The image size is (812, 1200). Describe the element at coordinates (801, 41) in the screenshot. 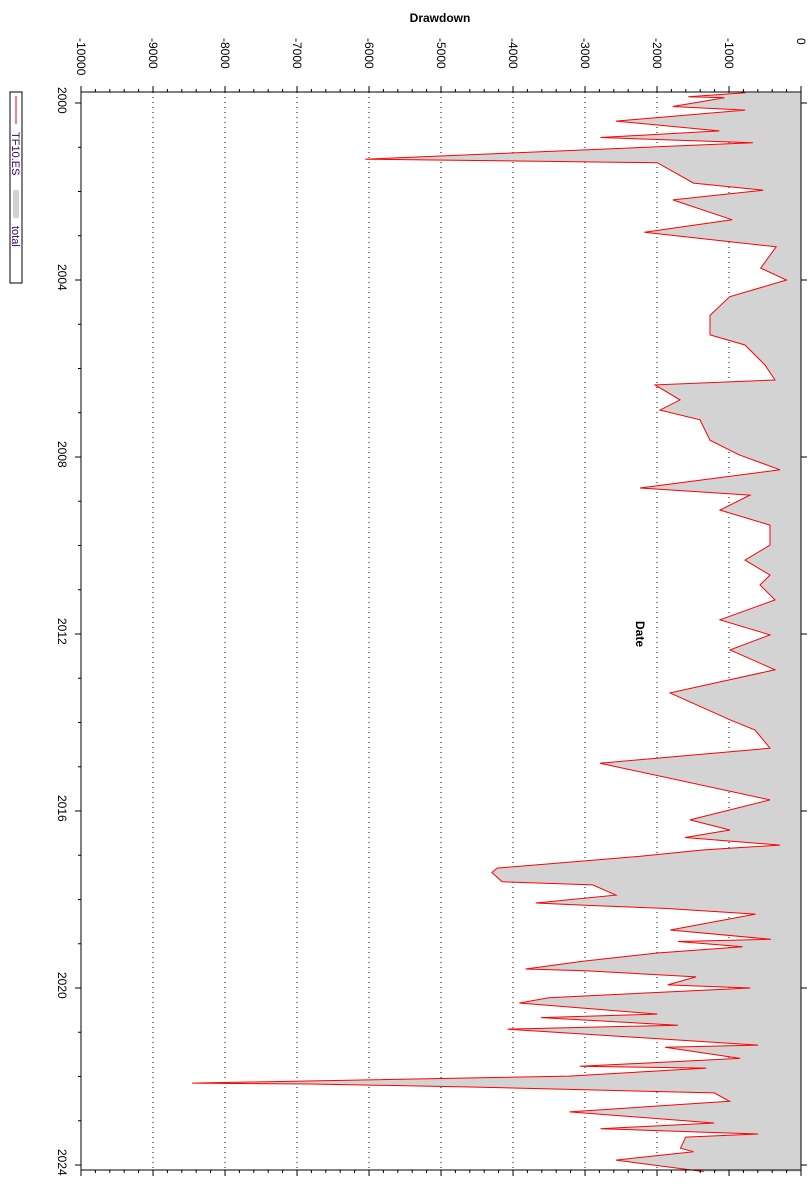

I see `y-tick-label: 0` at that location.